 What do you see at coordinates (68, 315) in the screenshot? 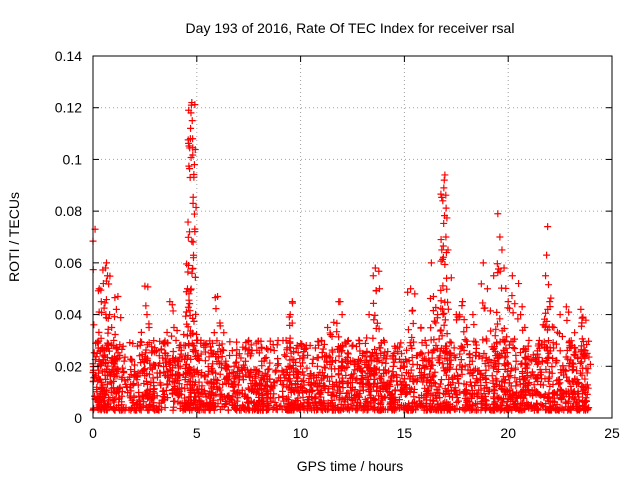
I see `y-tick-label: 0.04` at bounding box center [68, 315].